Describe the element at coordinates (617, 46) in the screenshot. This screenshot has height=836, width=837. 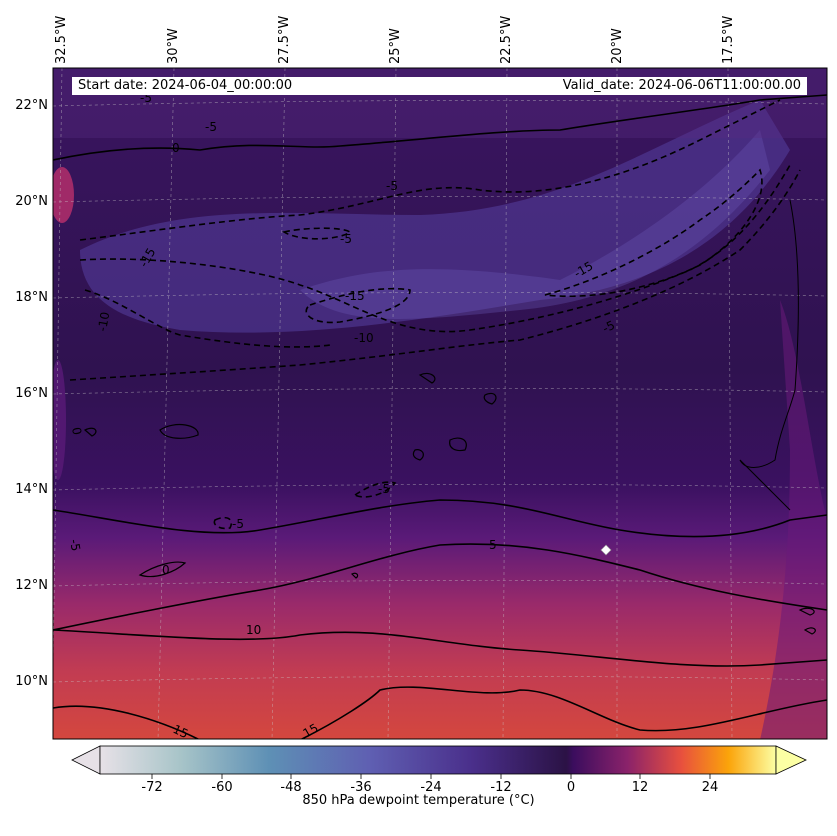
I see `lon-label: 20°W` at that location.